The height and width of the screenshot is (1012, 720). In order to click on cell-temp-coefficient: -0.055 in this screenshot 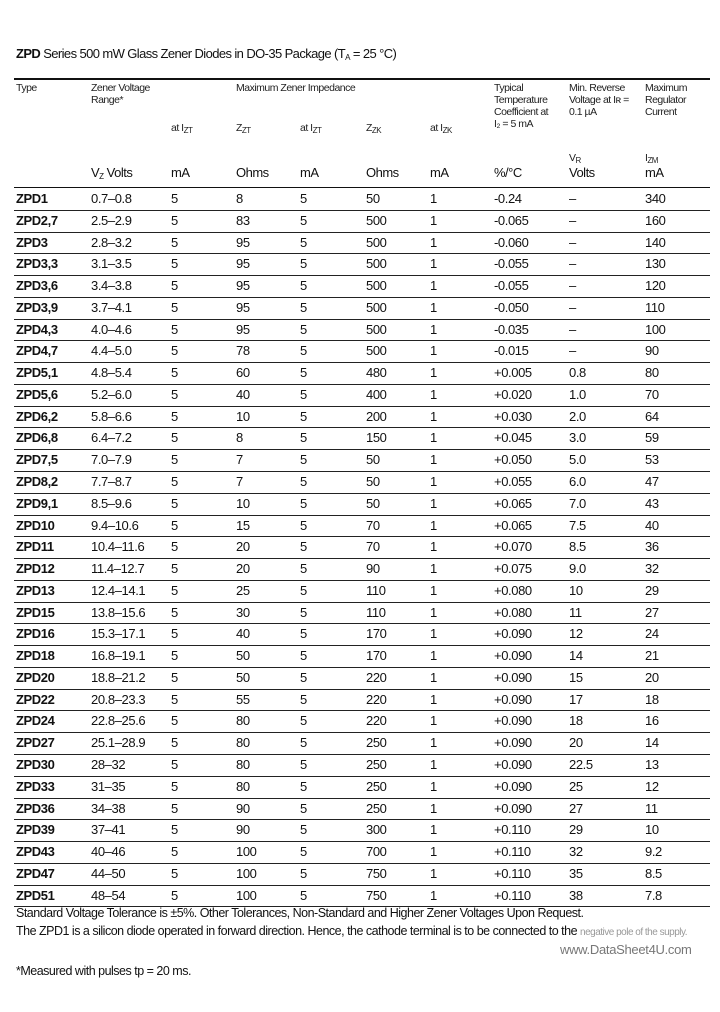, I will do `click(511, 286)`.